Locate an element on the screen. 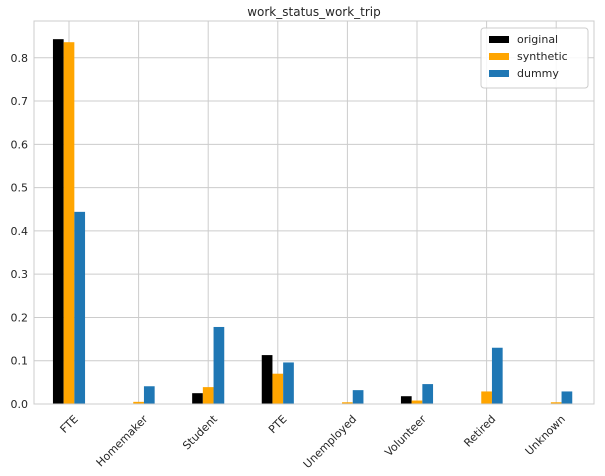 Image resolution: width=605 pixels, height=476 pixels. bar-original-volunteer is located at coordinates (406, 400).